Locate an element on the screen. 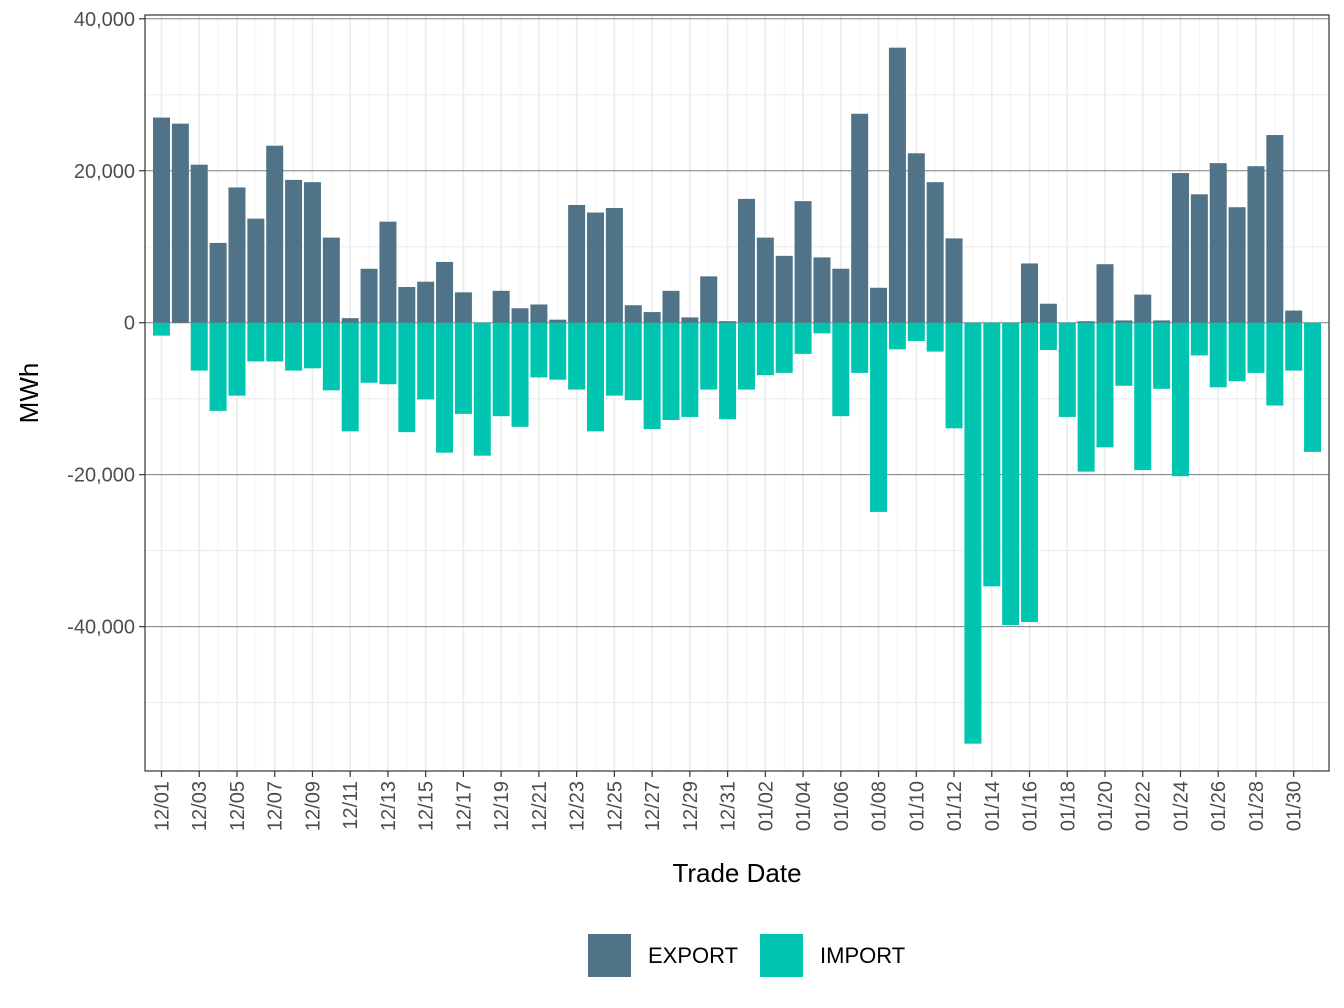 The image size is (1344, 1008). x-tick-label: 12/25 is located at coordinates (615, 806).